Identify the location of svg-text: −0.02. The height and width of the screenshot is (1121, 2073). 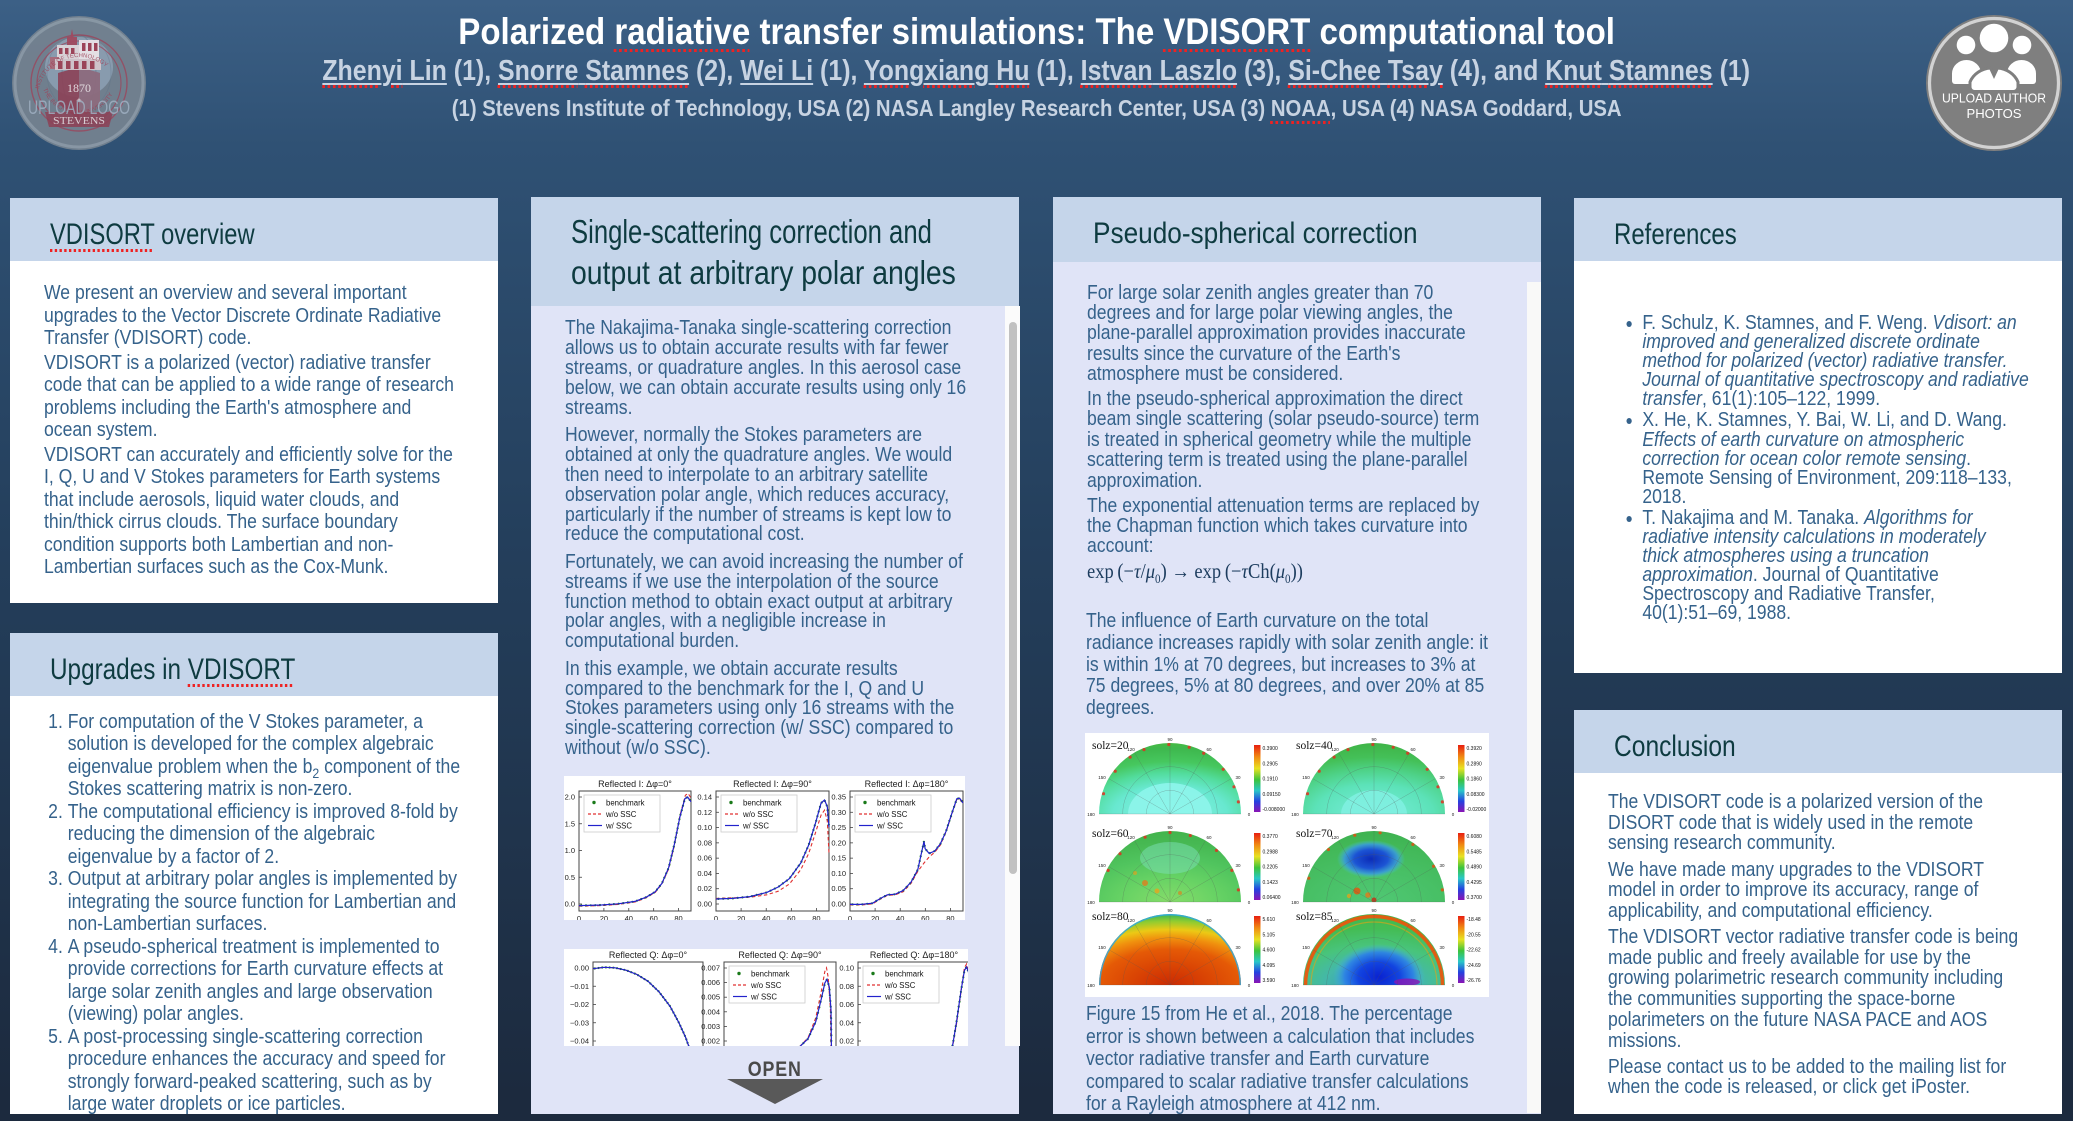
(579, 1004).